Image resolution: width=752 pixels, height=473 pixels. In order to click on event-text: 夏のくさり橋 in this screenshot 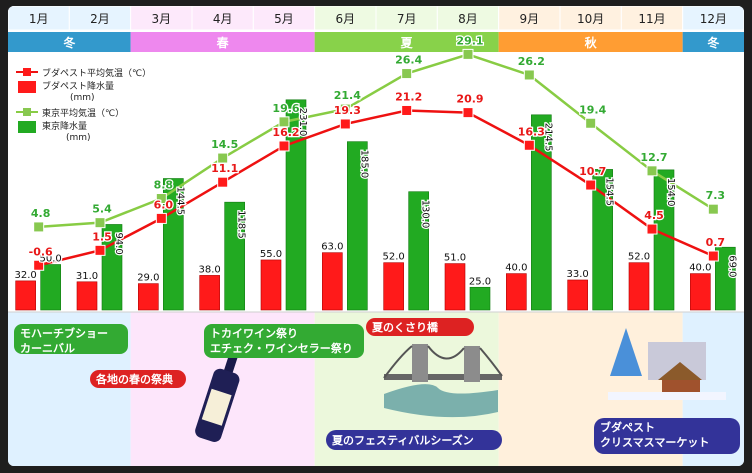, I will do `click(405, 327)`.